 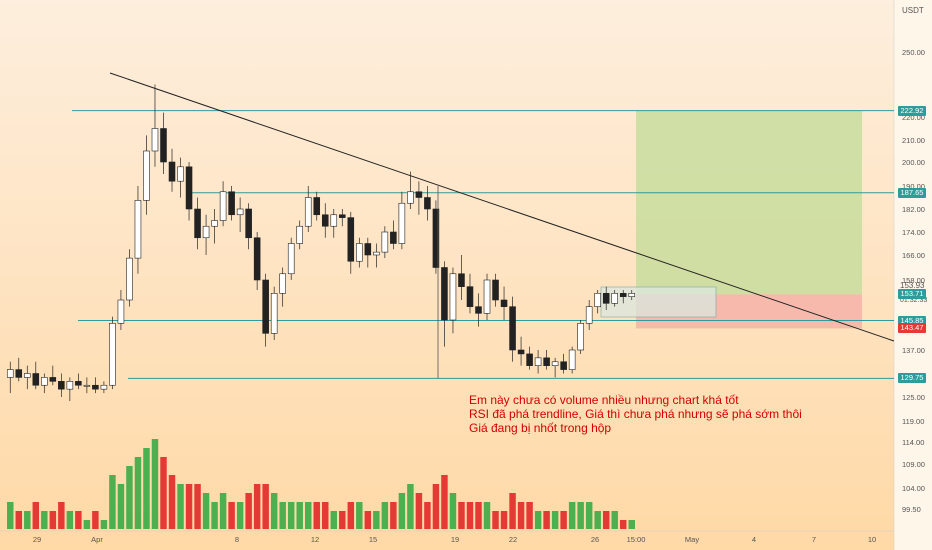 What do you see at coordinates (913, 117) in the screenshot?
I see `y-tick-label: 220.00` at bounding box center [913, 117].